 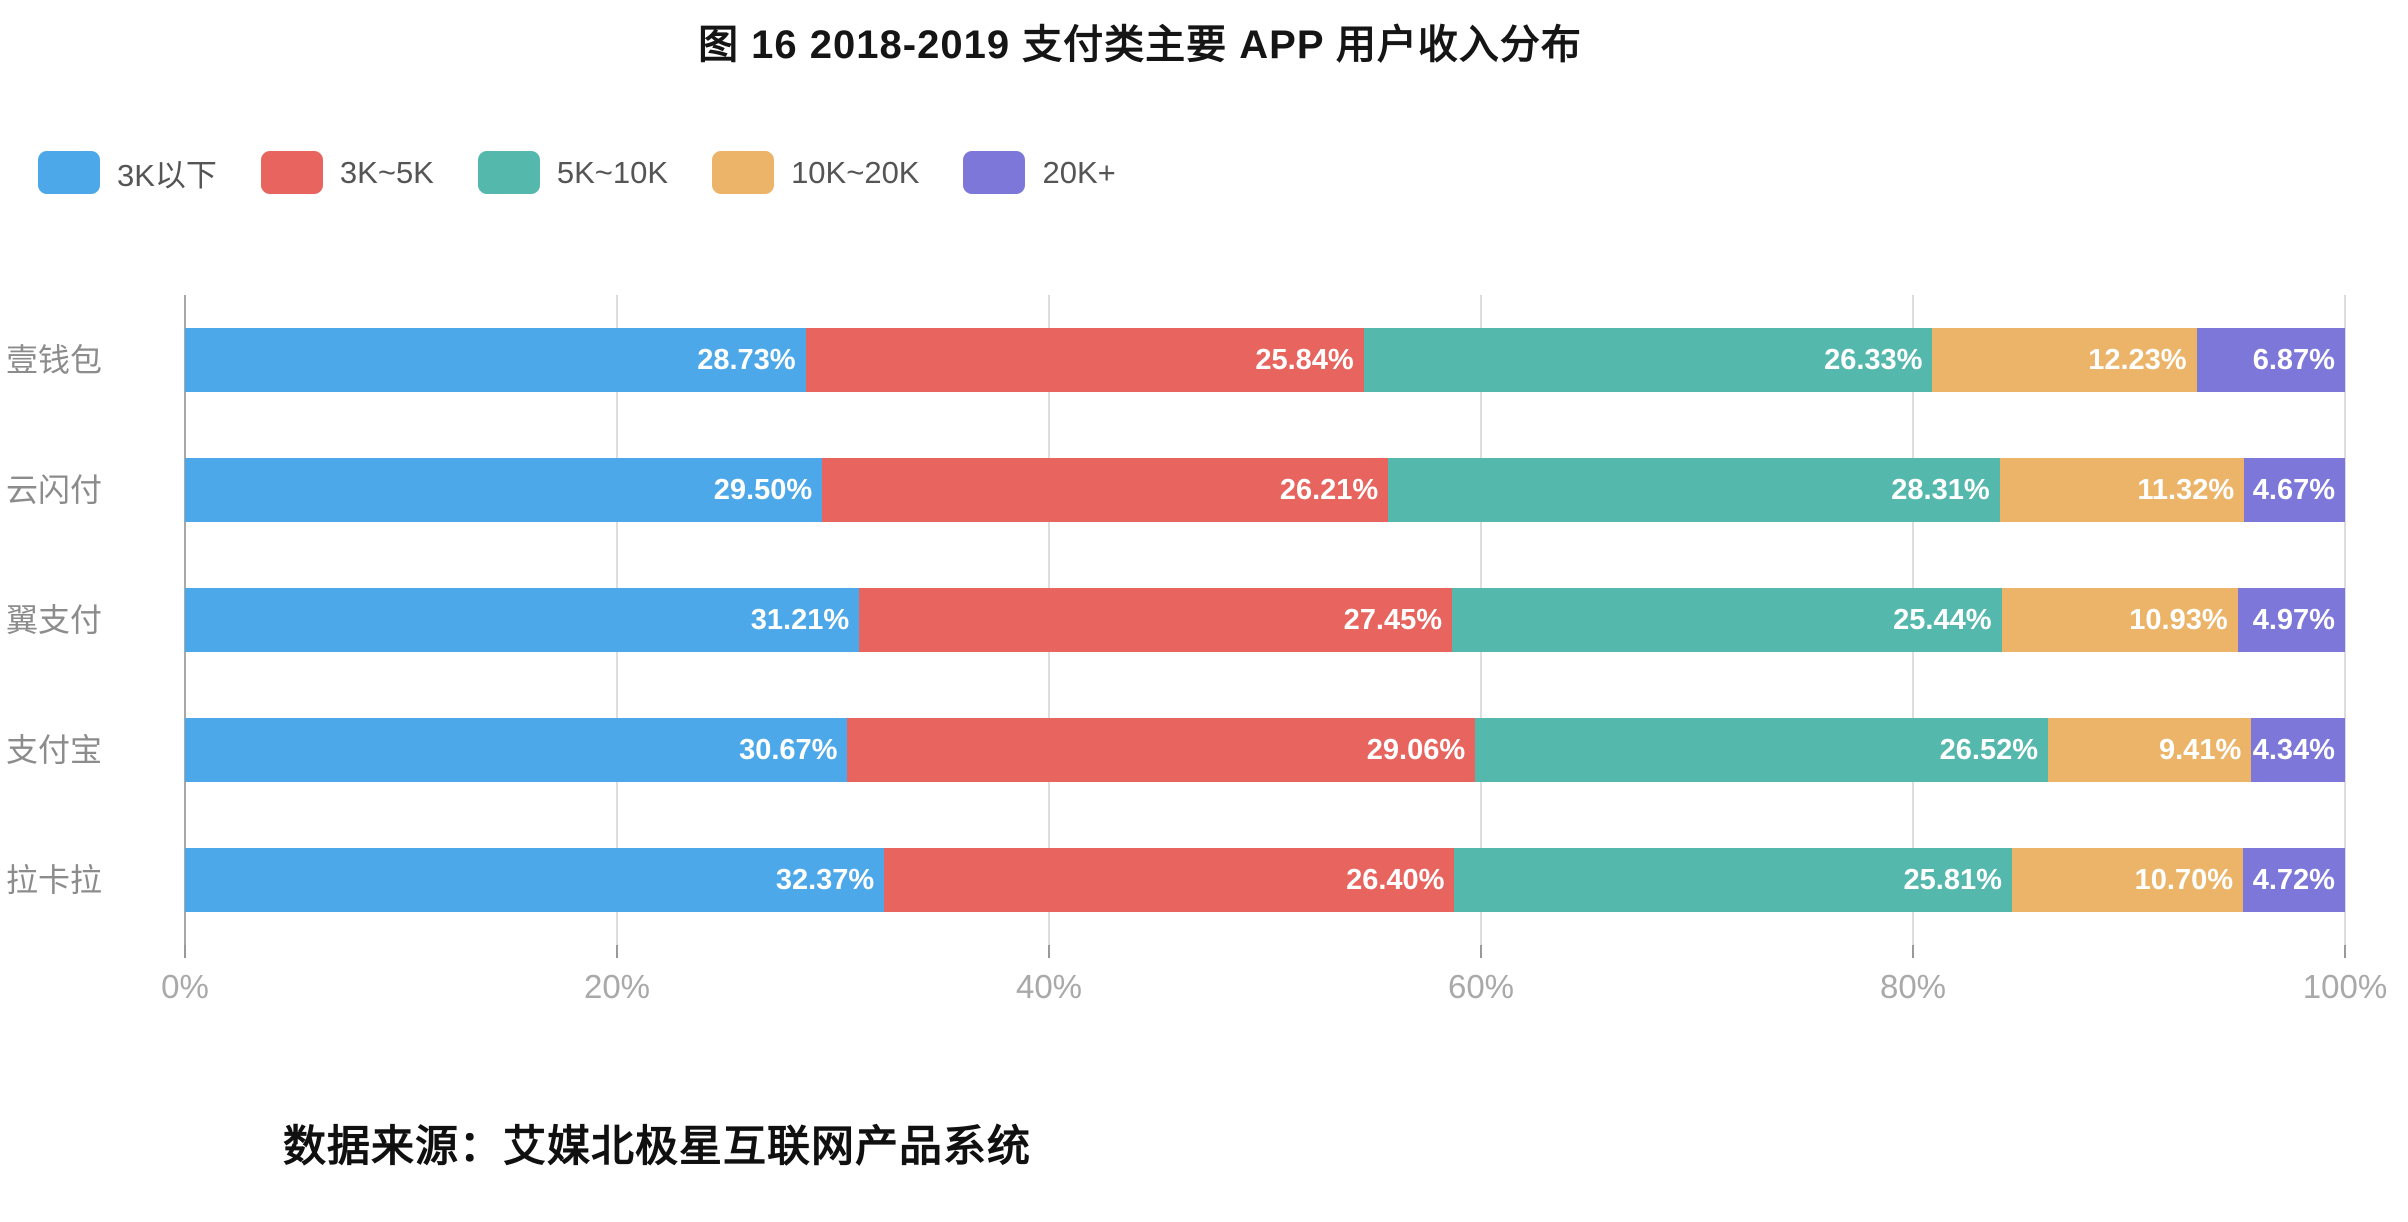 What do you see at coordinates (1694, 490) in the screenshot?
I see `bar-segment: 28.31%` at bounding box center [1694, 490].